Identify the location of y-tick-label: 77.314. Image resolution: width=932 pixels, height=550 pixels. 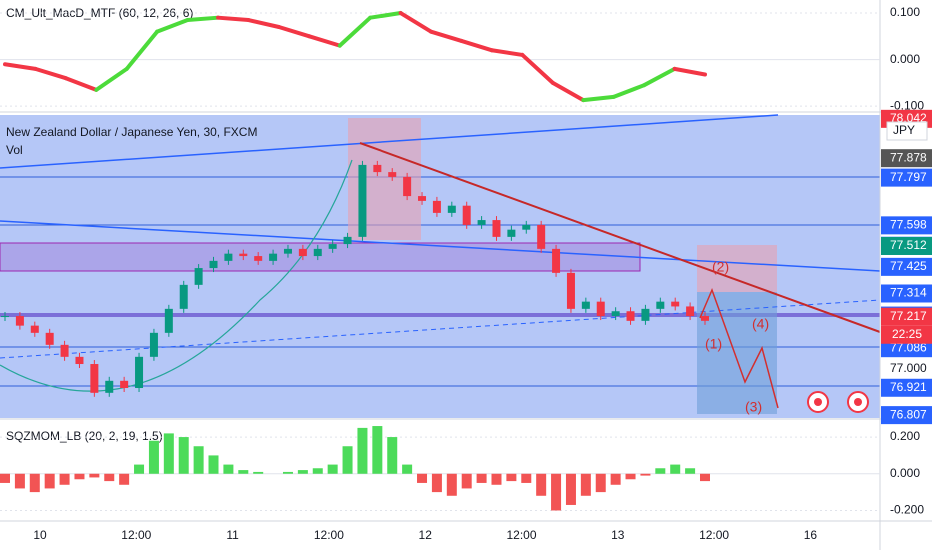
(908, 293).